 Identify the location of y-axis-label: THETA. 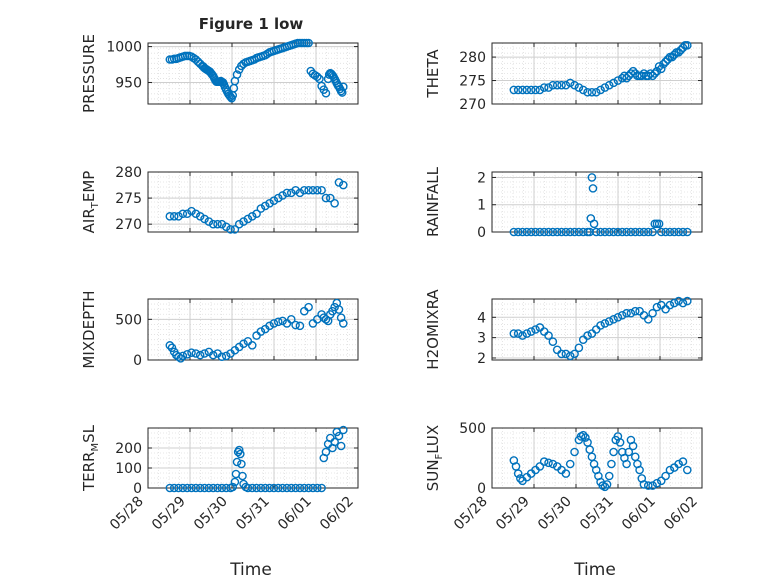
(433, 74).